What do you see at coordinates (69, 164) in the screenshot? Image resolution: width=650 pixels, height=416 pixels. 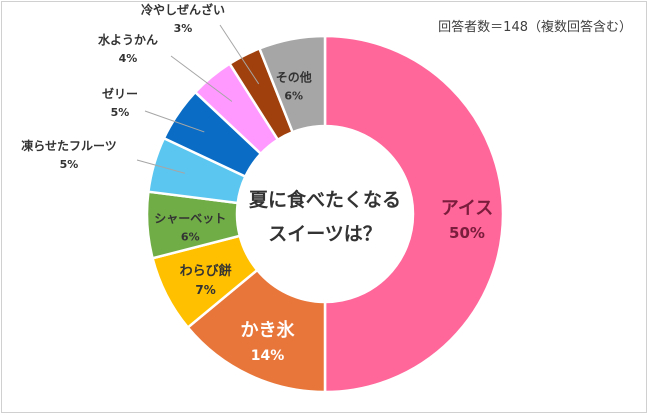 I see `slice-percent-5: 5%` at bounding box center [69, 164].